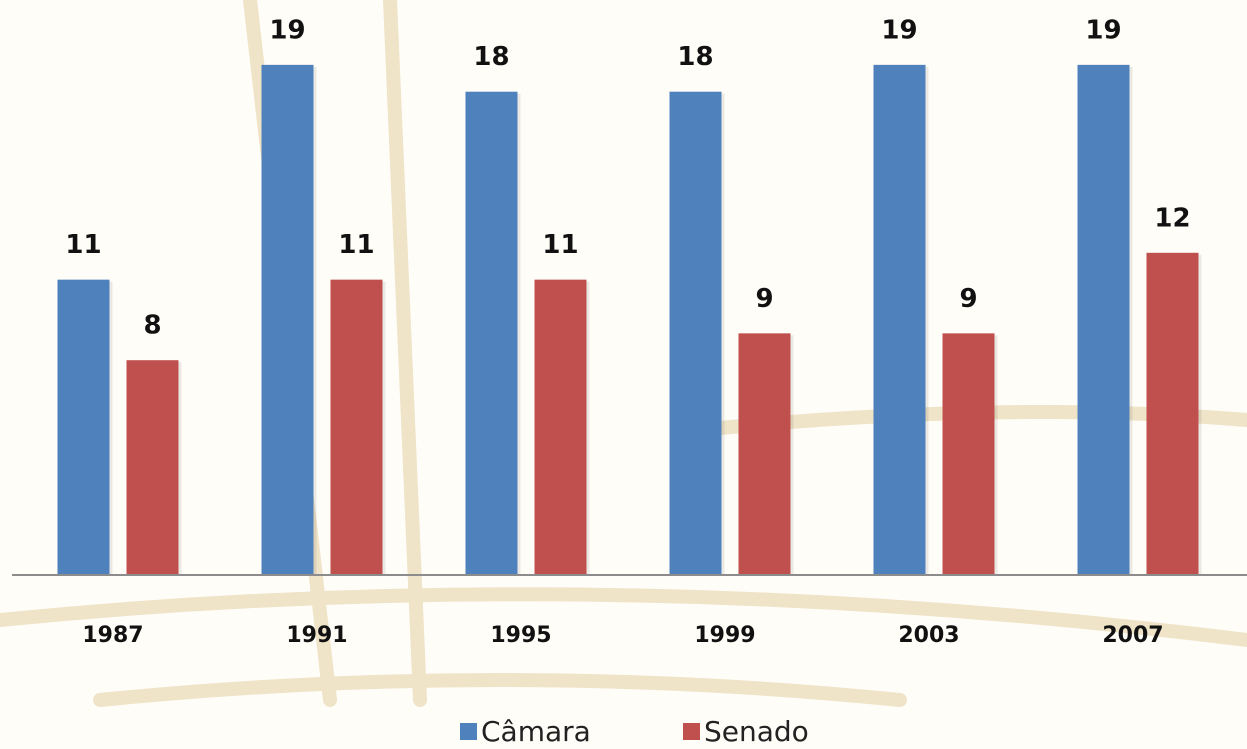  I want to click on x-tick-label: 1999, so click(724, 635).